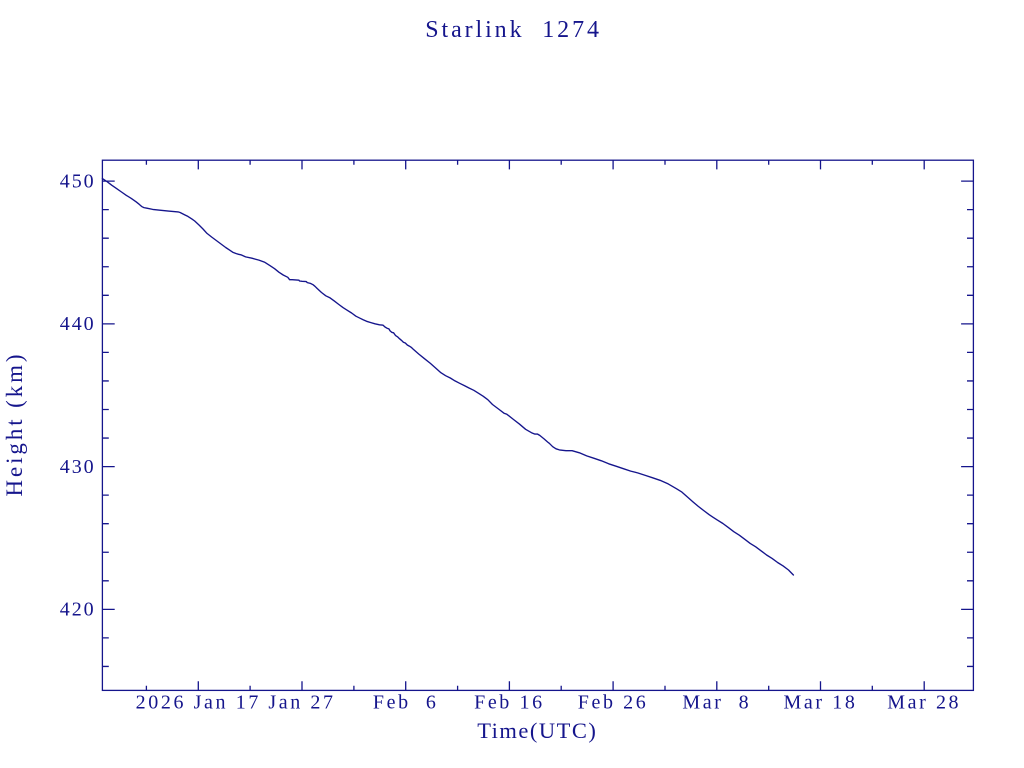 Image resolution: width=1024 pixels, height=768 pixels. I want to click on svg-text: 2026 Jan 17, so click(198, 703).